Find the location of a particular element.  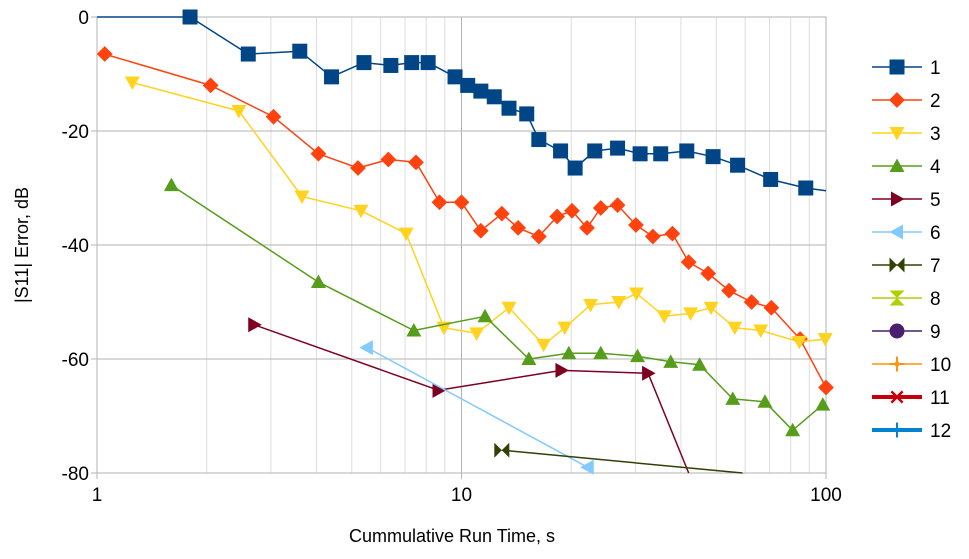

legend-label: 3 is located at coordinates (935, 134).